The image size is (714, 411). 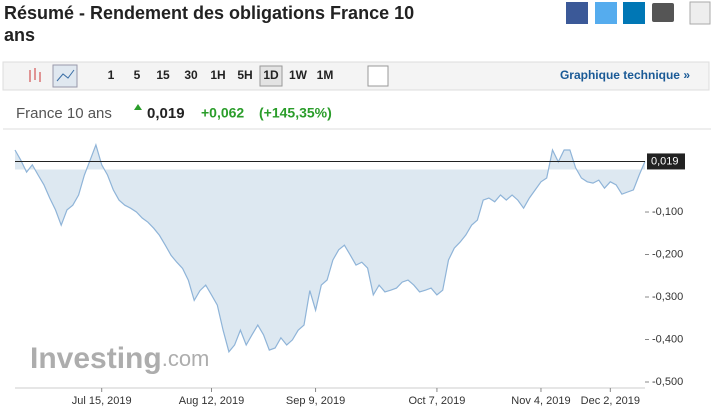 What do you see at coordinates (65, 75) in the screenshot?
I see `line-icon` at bounding box center [65, 75].